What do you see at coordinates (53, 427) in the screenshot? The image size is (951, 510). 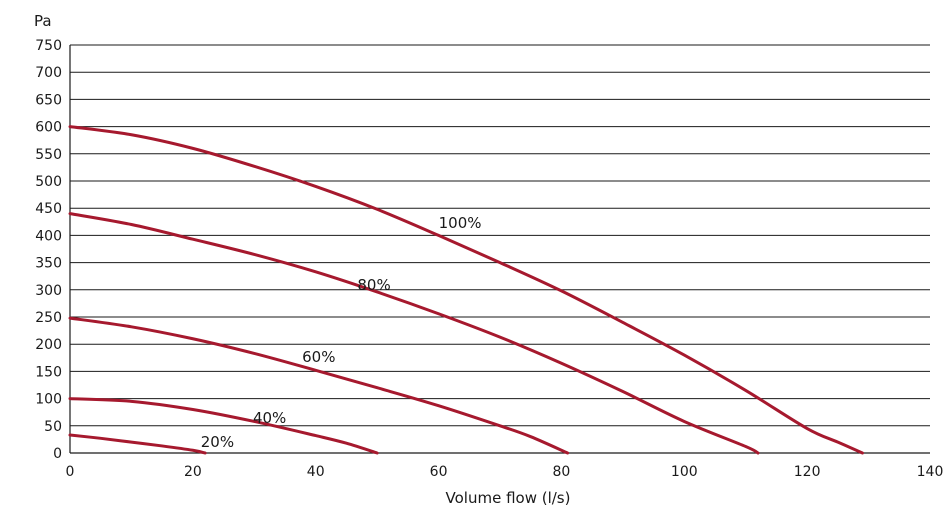 I see `y-tick-label: 50` at bounding box center [53, 427].